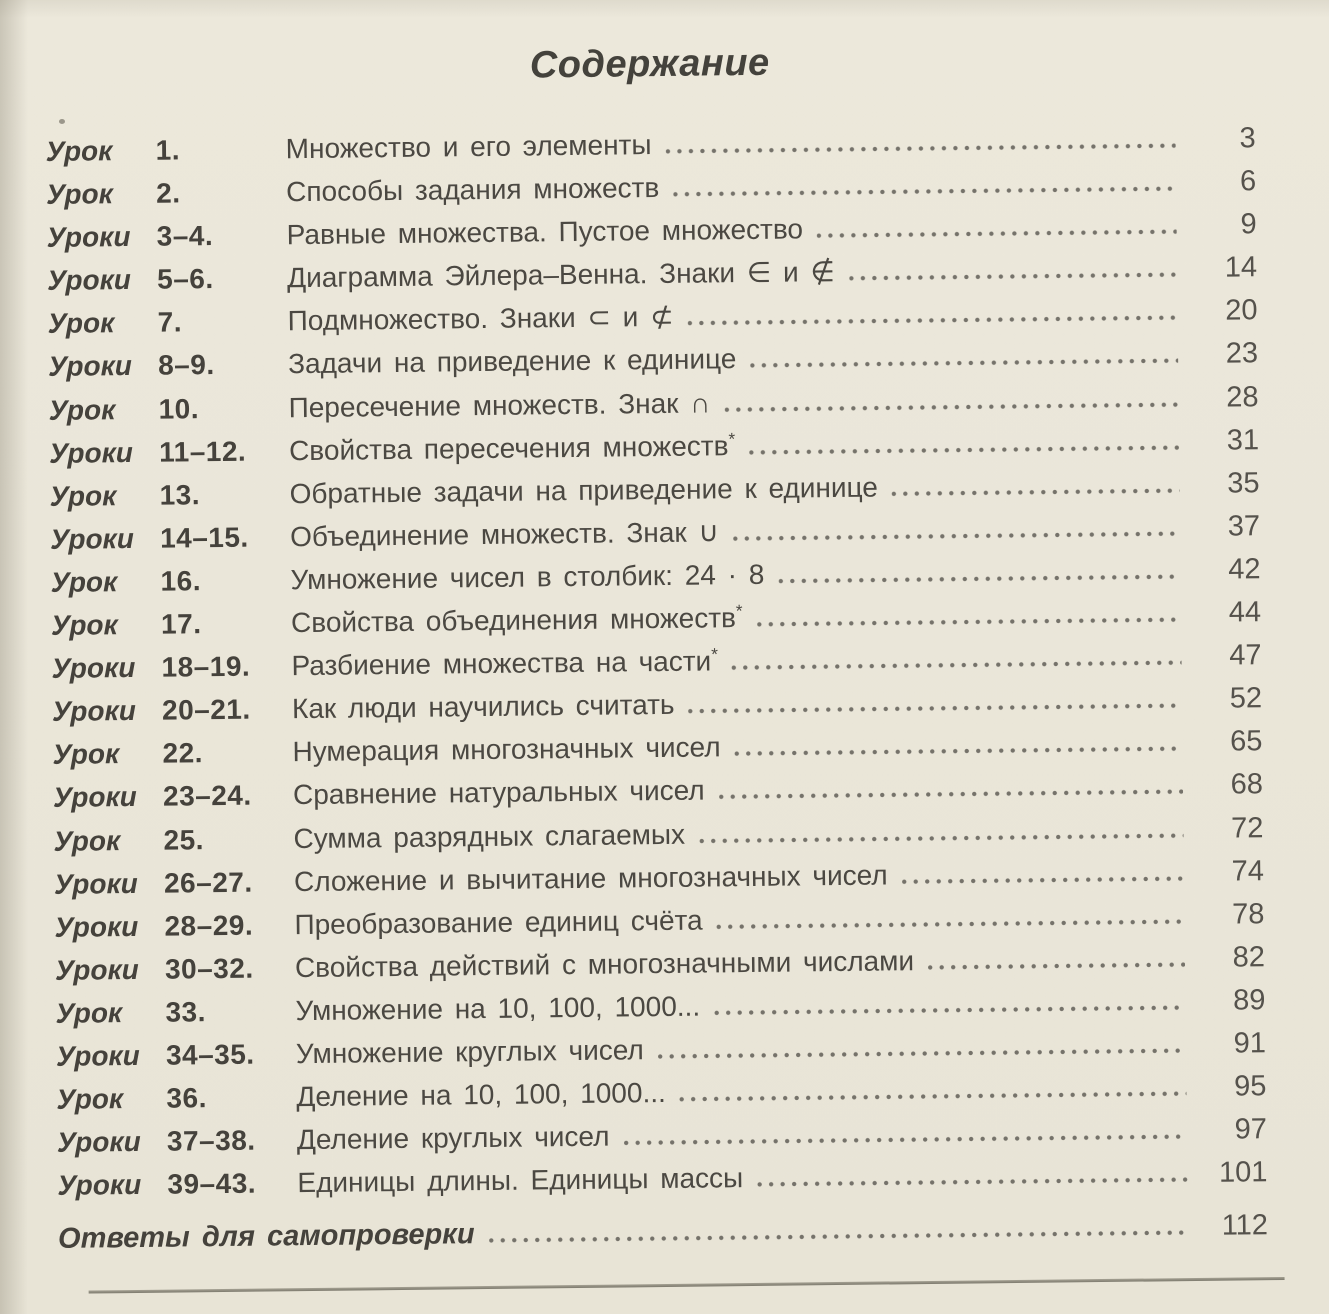 This screenshot has width=1329, height=1314. What do you see at coordinates (1241, 310) in the screenshot?
I see `page-number: 20` at bounding box center [1241, 310].